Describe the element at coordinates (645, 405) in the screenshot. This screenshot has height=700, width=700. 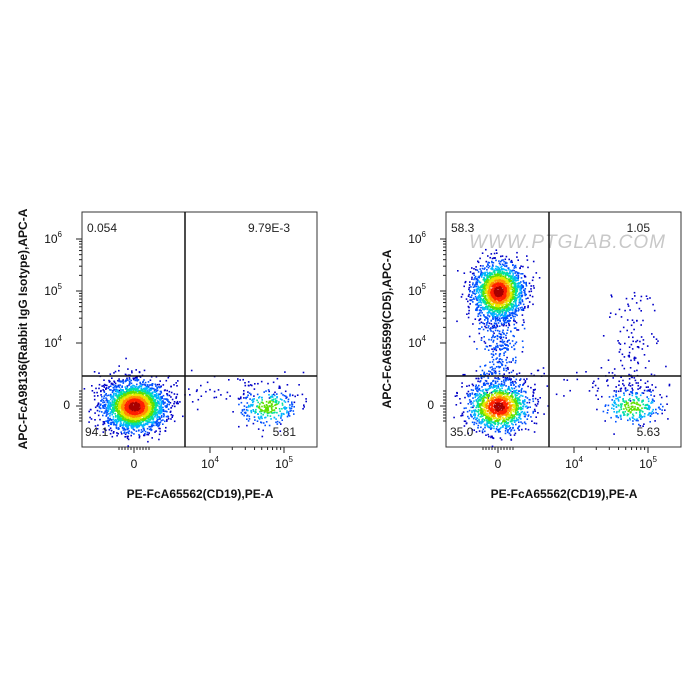
I see `event-point-1910` at that location.